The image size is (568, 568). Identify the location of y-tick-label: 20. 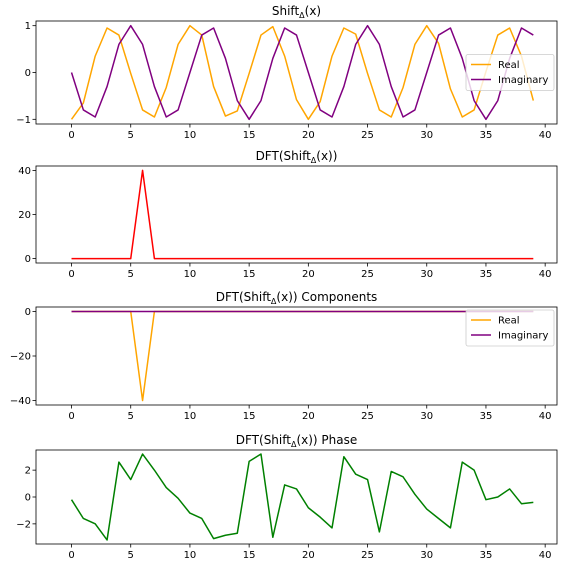
(24, 215).